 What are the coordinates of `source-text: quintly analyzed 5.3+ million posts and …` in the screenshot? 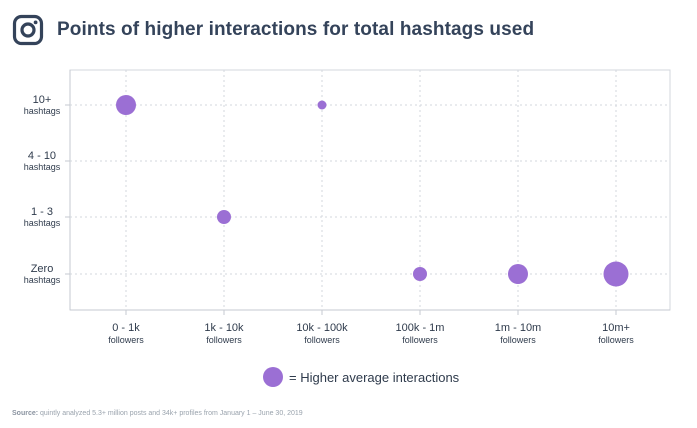 It's located at (171, 413).